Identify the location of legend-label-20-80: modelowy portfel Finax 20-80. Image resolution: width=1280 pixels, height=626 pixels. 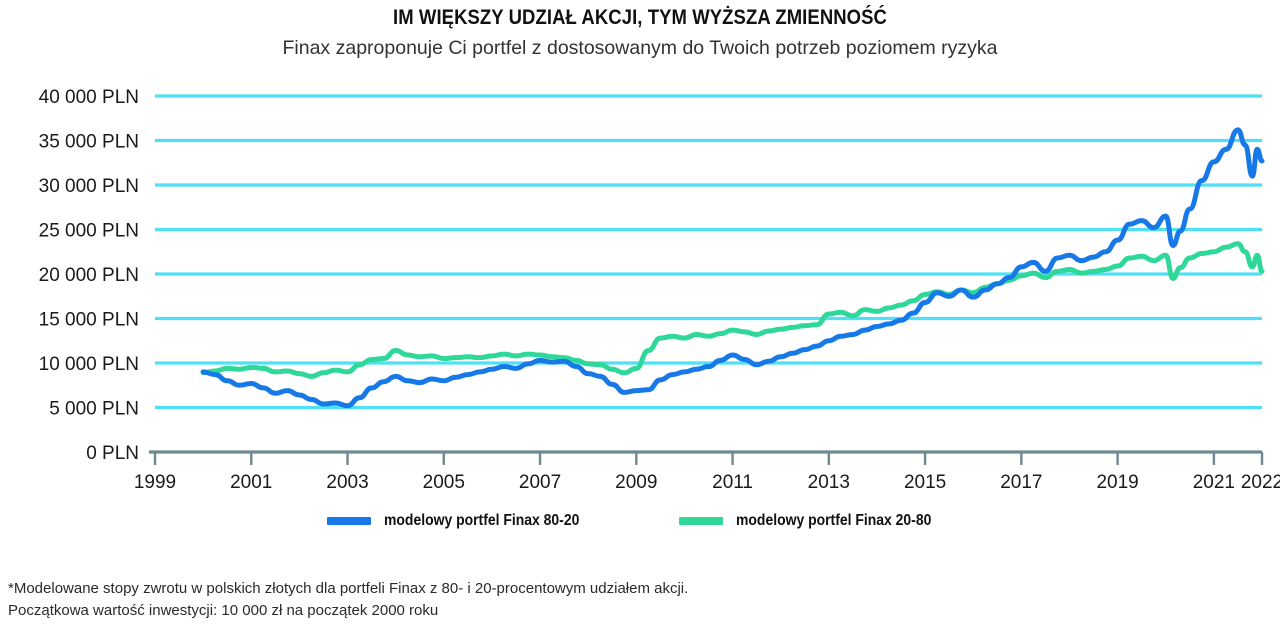
(834, 520).